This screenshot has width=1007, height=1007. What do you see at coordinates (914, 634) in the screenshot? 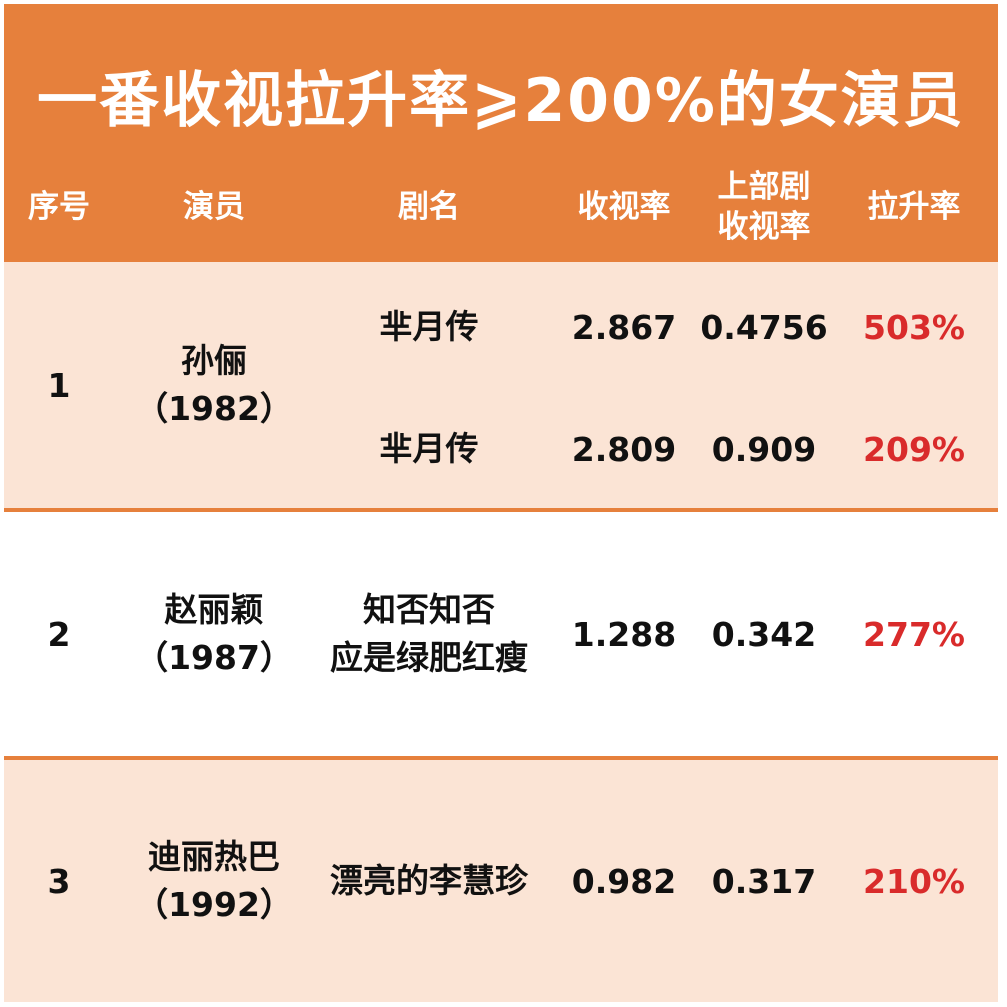
I see `growth-cell: 277%` at bounding box center [914, 634].